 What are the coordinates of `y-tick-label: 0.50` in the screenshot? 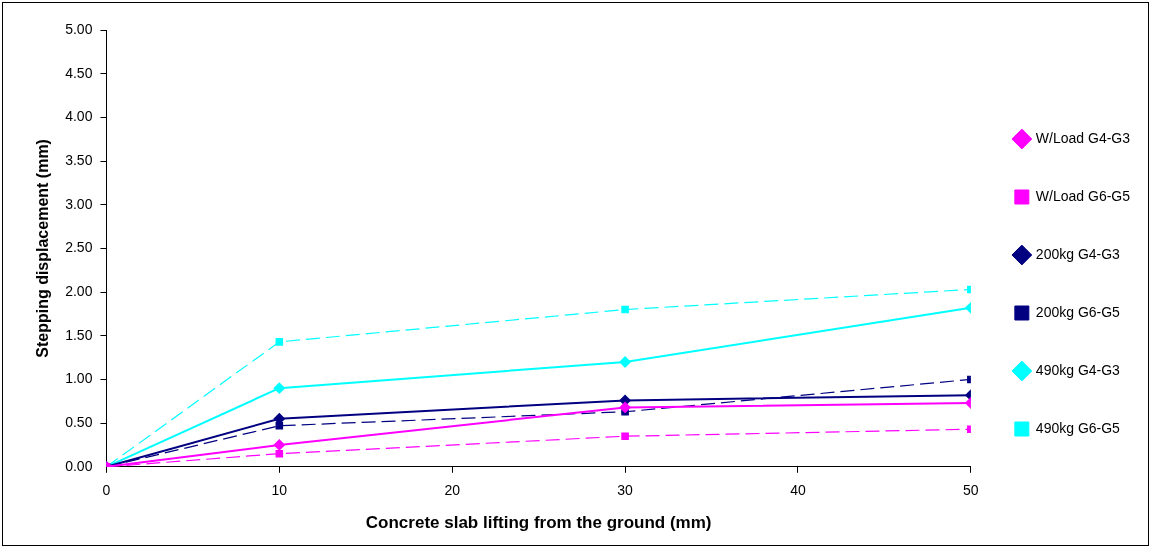 It's located at (79, 421).